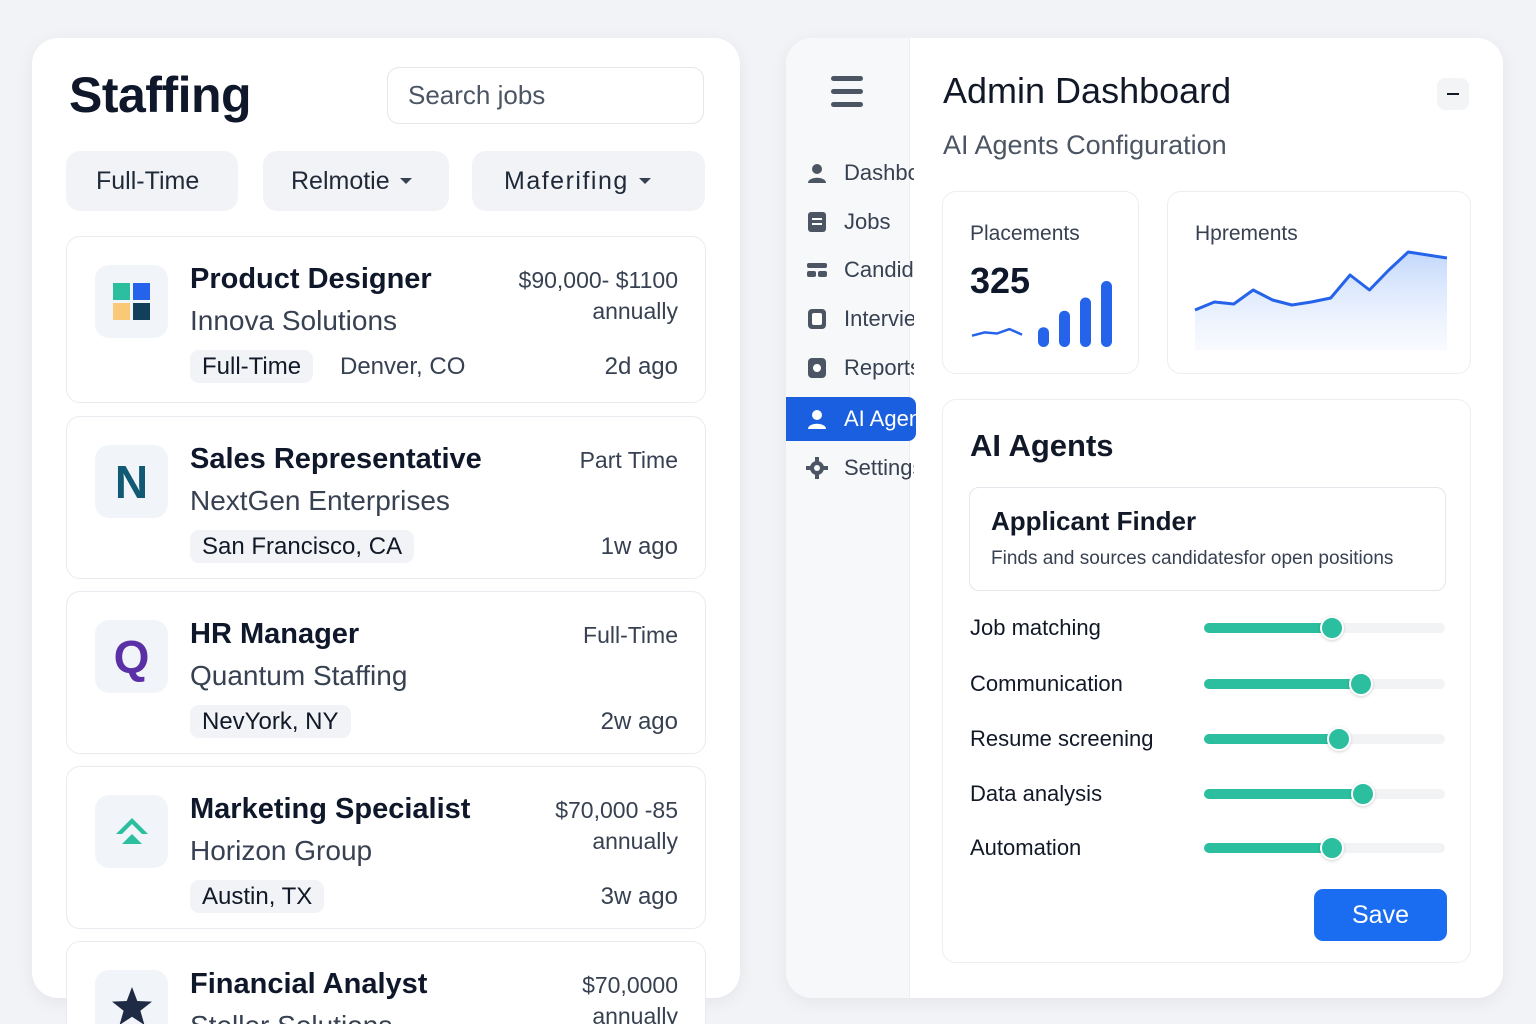 The image size is (1536, 1024). What do you see at coordinates (851, 419) in the screenshot?
I see `sidebar-item-ai-agents: AI Agents` at bounding box center [851, 419].